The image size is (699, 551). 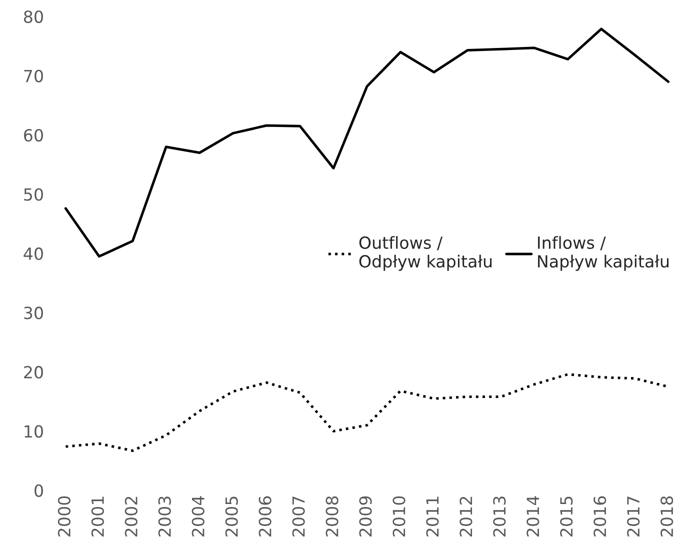 What do you see at coordinates (633, 516) in the screenshot?
I see `x-tick-label: 2017` at bounding box center [633, 516].